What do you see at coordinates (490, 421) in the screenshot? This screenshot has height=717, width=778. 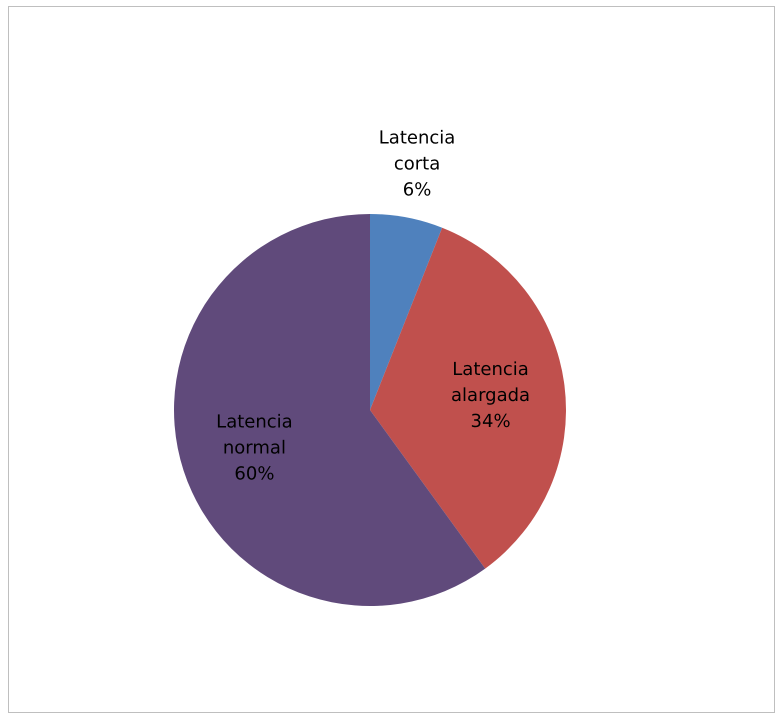 I see `data-label: 34%` at bounding box center [490, 421].